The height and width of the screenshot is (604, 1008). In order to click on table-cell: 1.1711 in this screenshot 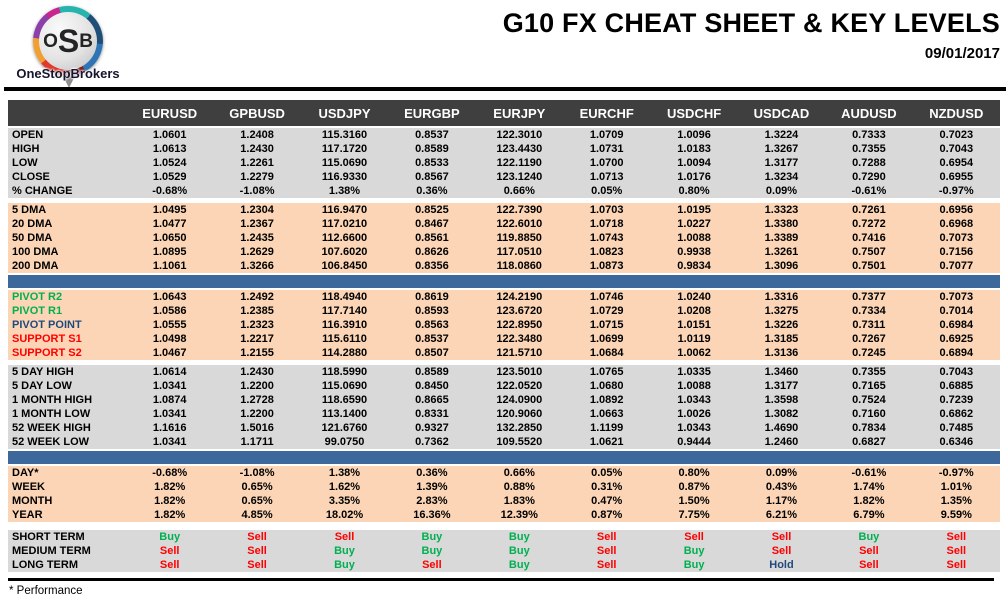, I will do `click(257, 442)`.